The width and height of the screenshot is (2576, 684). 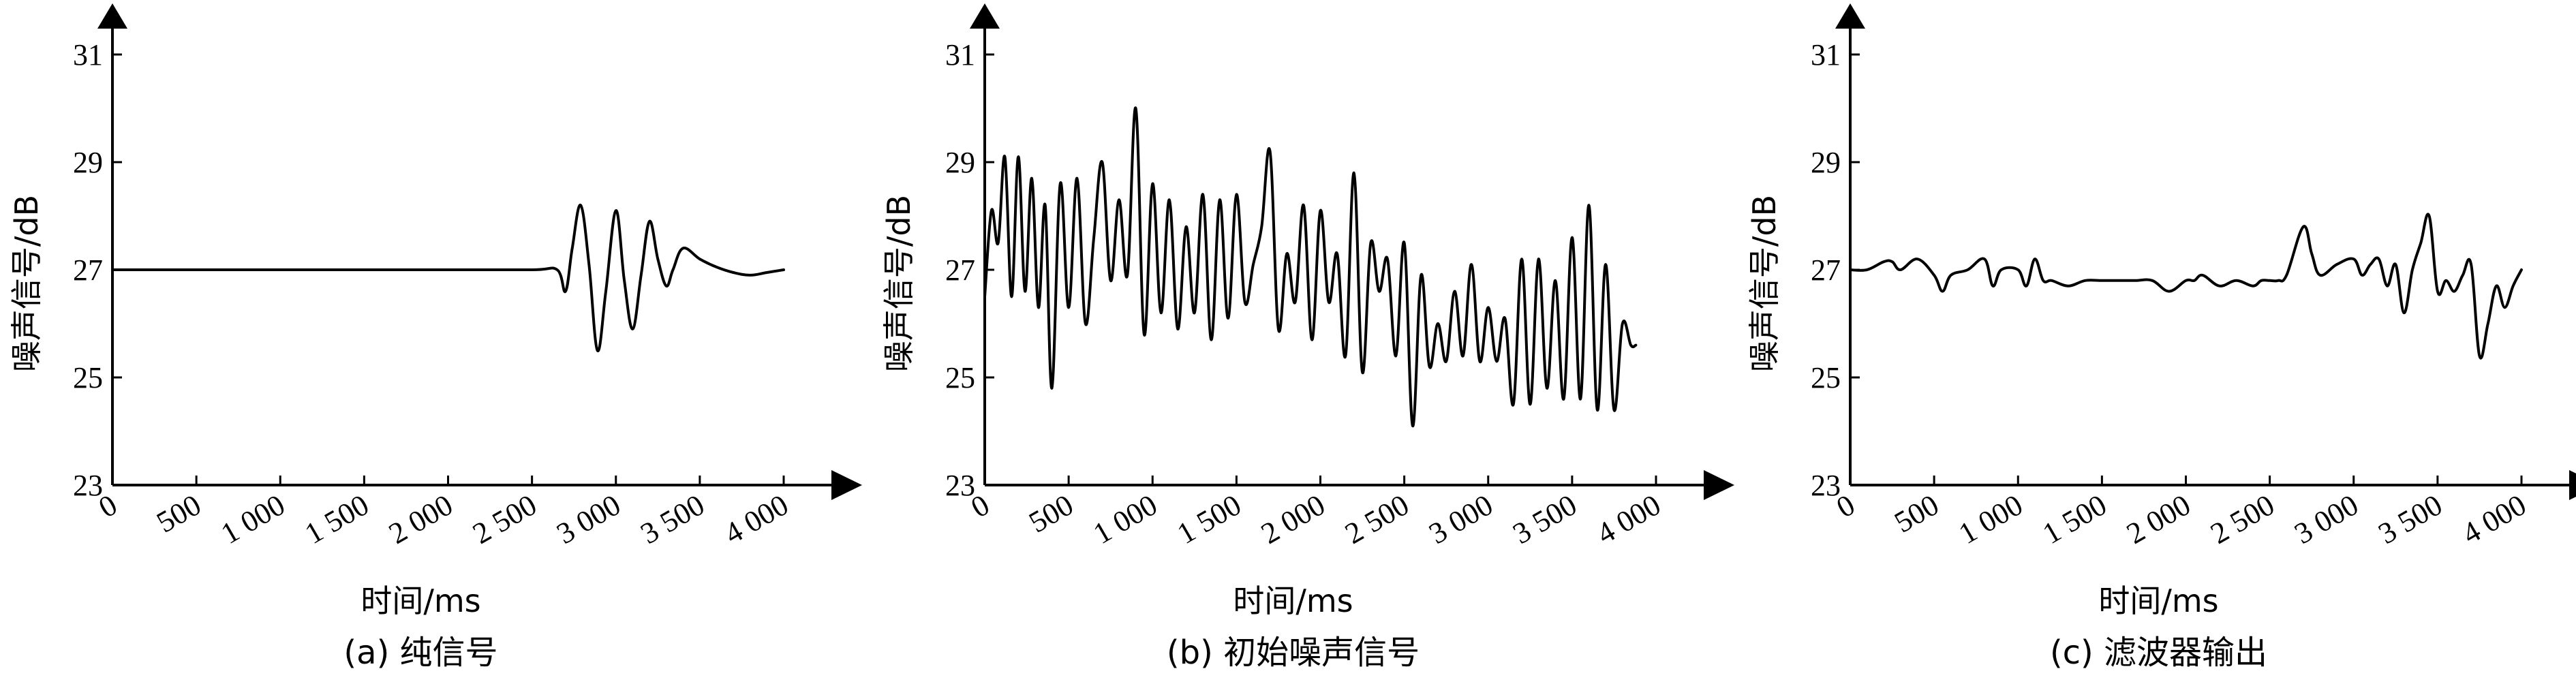 What do you see at coordinates (1293, 653) in the screenshot?
I see `panel-caption: (b) 初始噪声信号` at bounding box center [1293, 653].